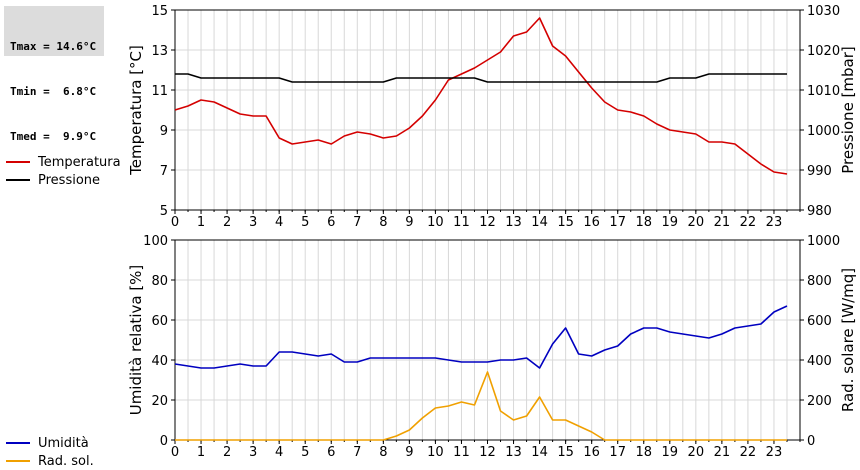  What do you see at coordinates (513, 452) in the screenshot?
I see `panel-2-x-tick-label: 13` at bounding box center [513, 452].